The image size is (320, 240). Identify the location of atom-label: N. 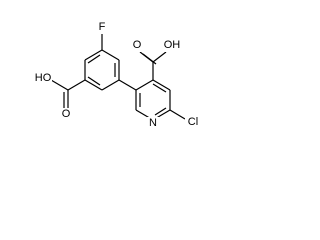
(153, 123).